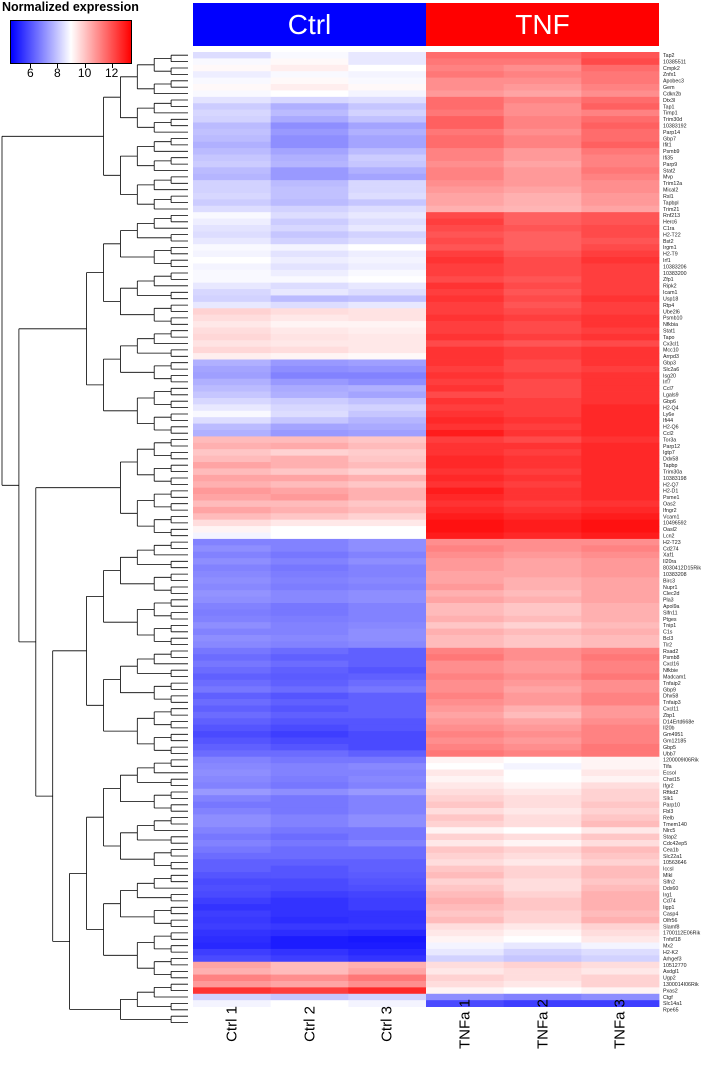 Image resolution: width=707 pixels, height=1076 pixels. Describe the element at coordinates (669, 908) in the screenshot. I see `gene-label: Iigp1` at that location.